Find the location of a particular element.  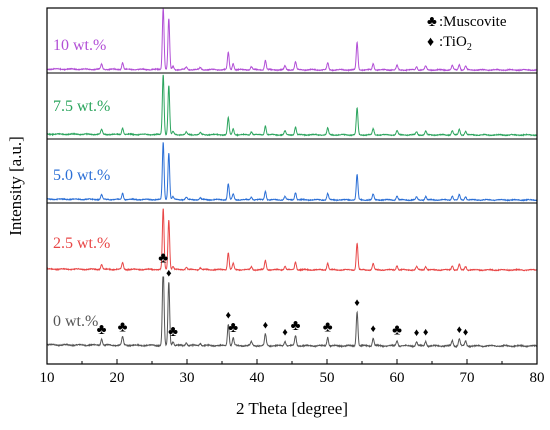

x-tick-label: 50 is located at coordinates (327, 378).